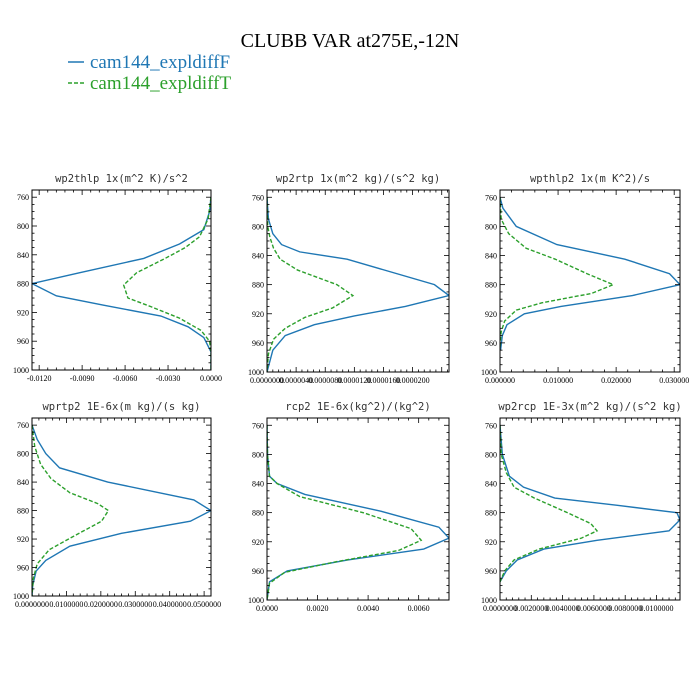 This screenshot has height=700, width=700. I want to click on x-tick-label: 0.0200000, so click(101, 604).